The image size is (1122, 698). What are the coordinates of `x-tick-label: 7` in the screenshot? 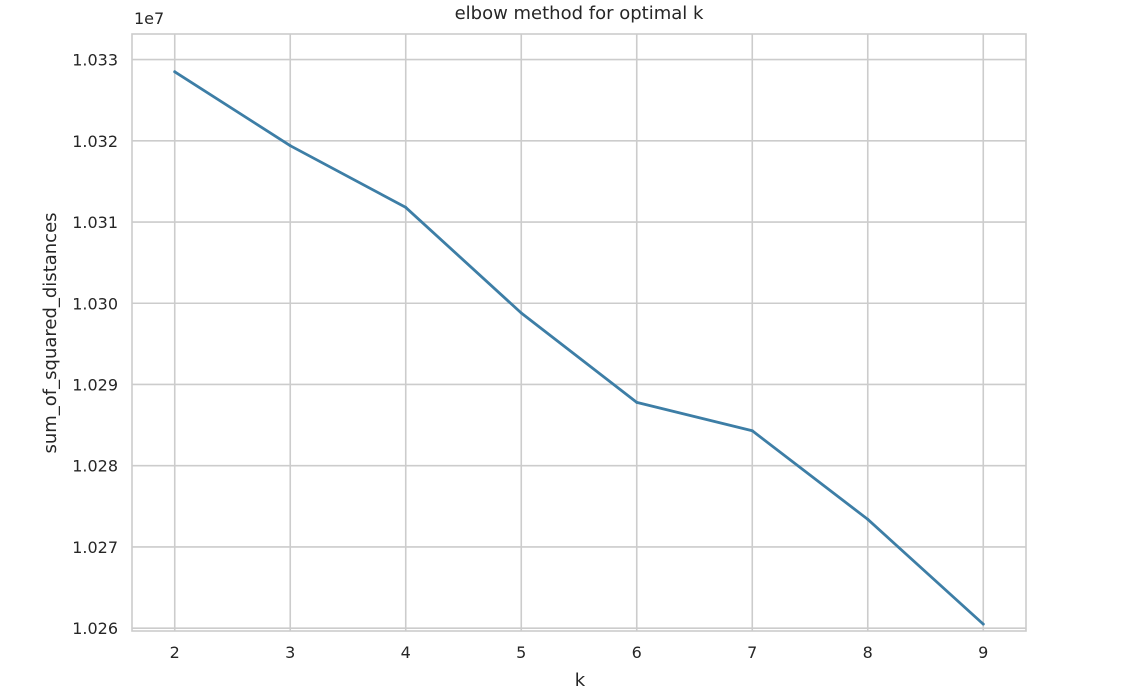 It's located at (752, 652).